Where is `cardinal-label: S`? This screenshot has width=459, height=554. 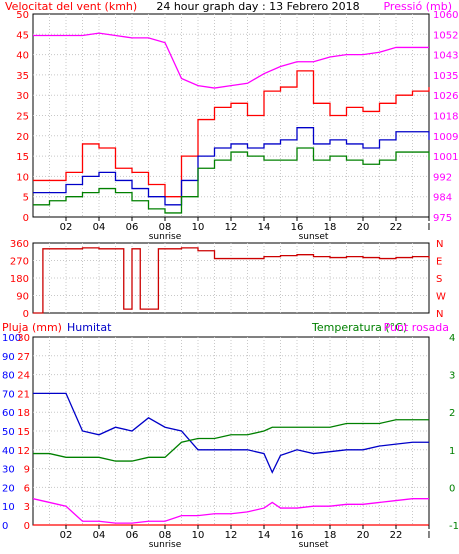 cardinal-label: S is located at coordinates (439, 279).